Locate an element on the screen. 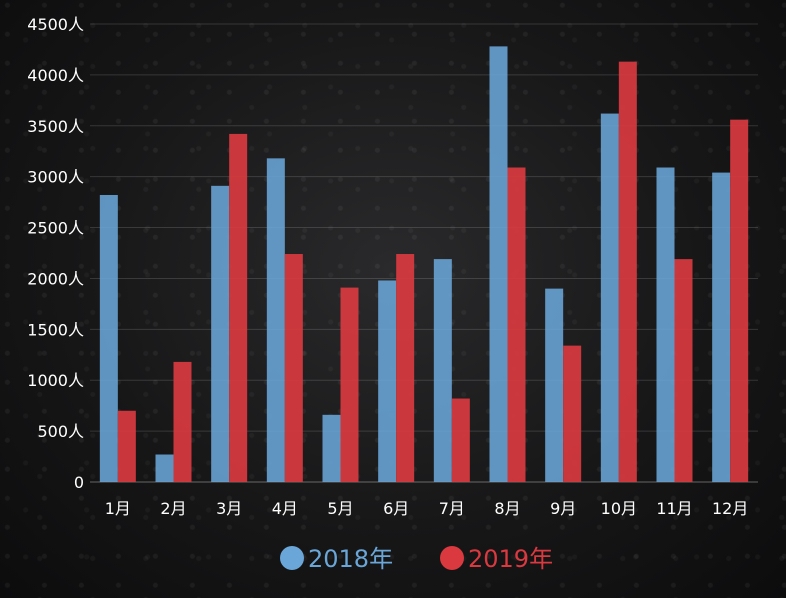 The height and width of the screenshot is (598, 786). bar-2019年-10月 is located at coordinates (627, 271).